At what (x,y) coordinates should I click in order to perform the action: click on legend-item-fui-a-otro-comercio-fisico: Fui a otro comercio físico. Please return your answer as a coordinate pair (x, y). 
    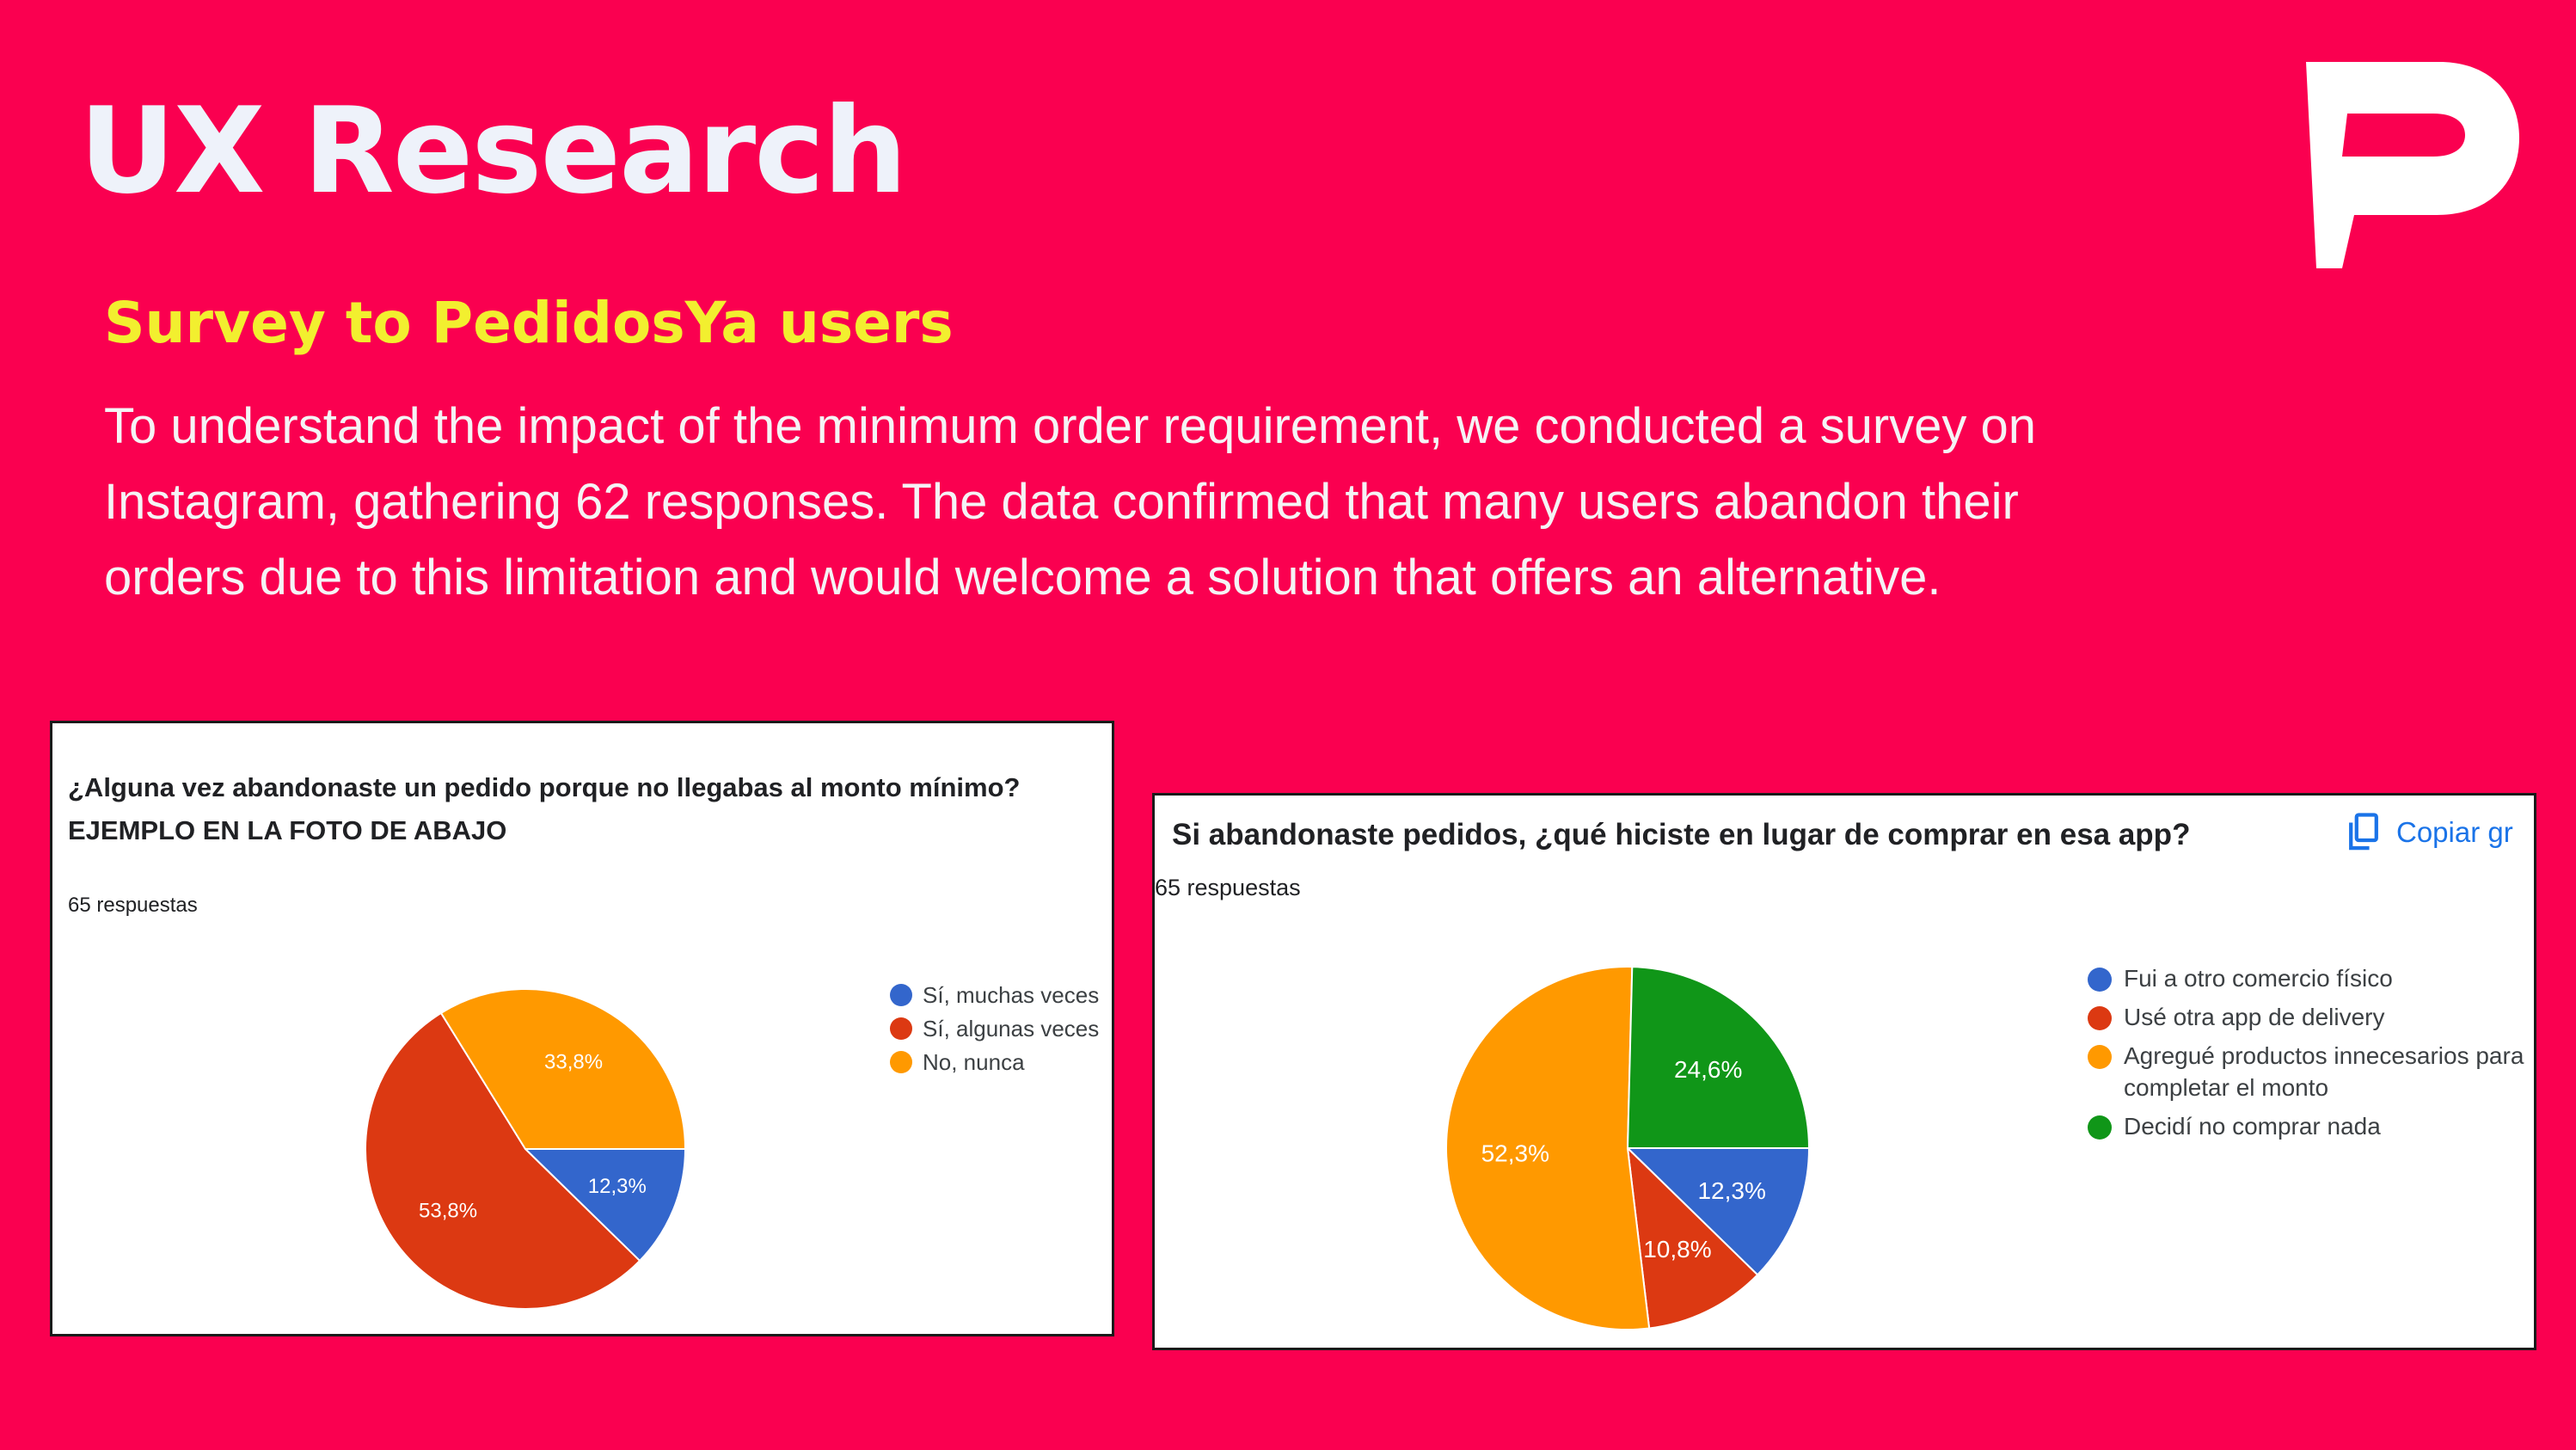
    Looking at the image, I should click on (2311, 978).